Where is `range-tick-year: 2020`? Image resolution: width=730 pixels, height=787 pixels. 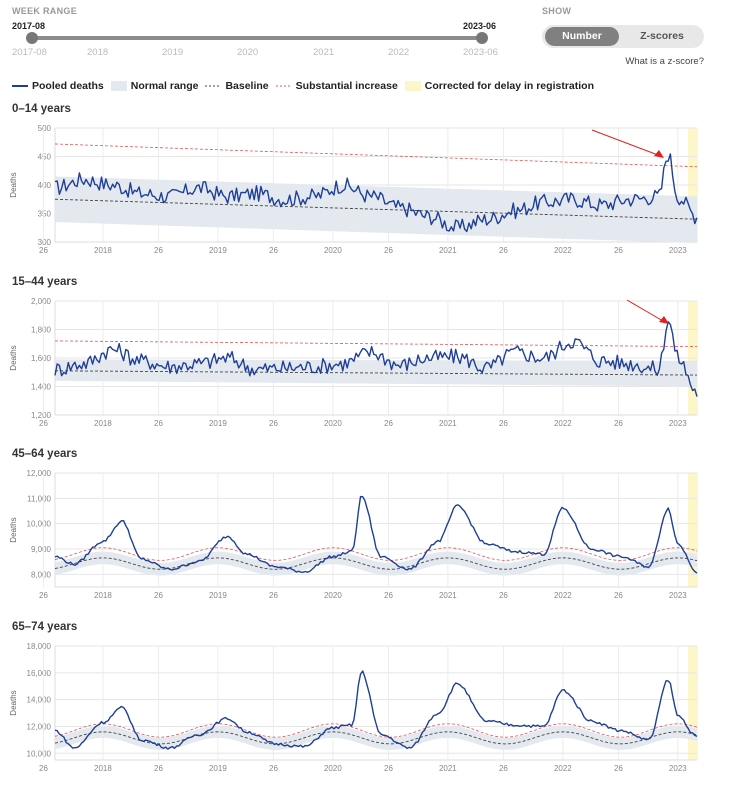 range-tick-year: 2020 is located at coordinates (248, 52).